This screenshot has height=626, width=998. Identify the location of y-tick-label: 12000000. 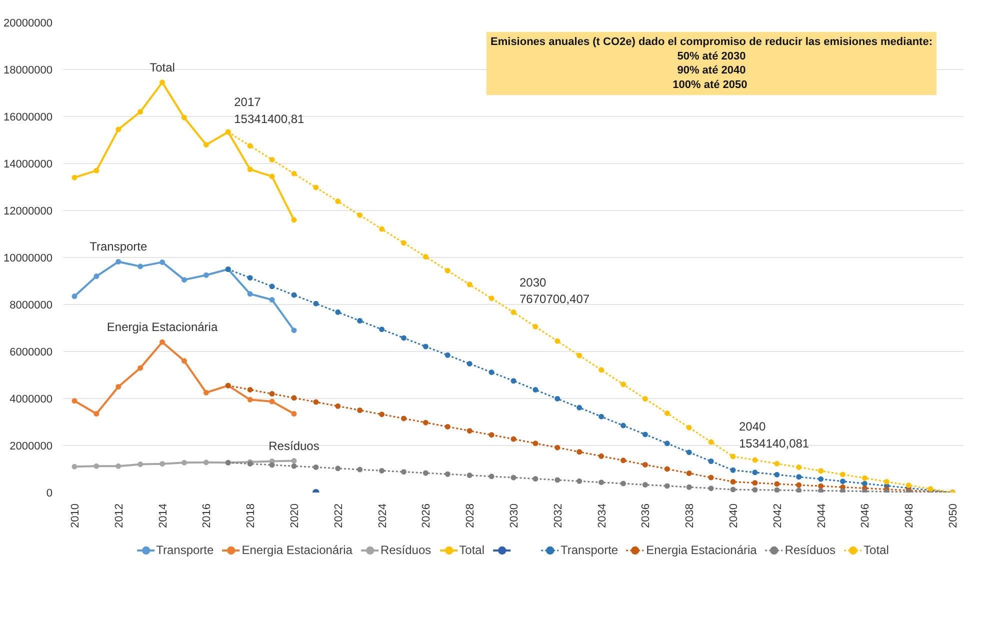
(28, 212).